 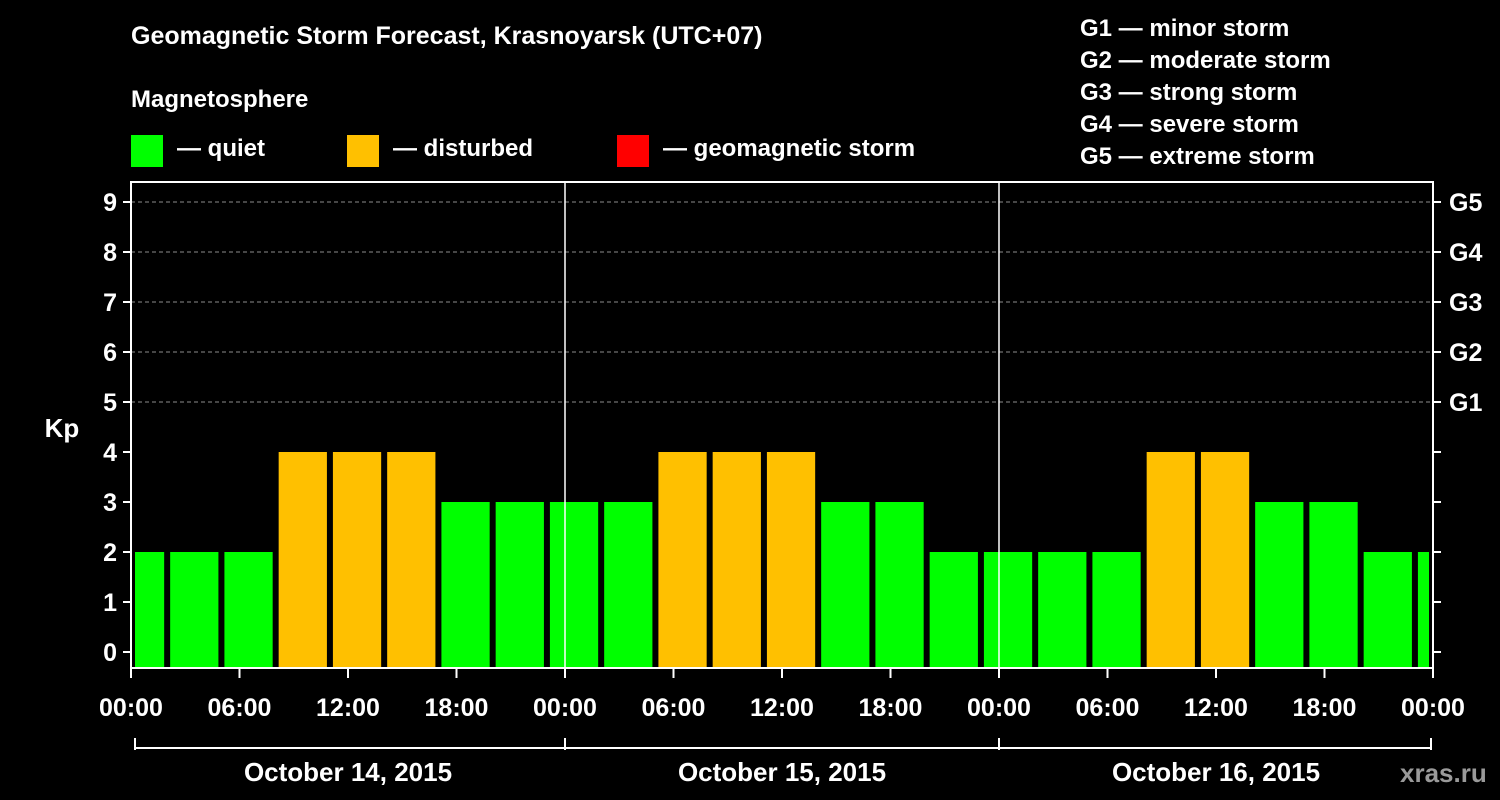 I want to click on g-legend-g5: G5 — extreme storm, so click(x=1197, y=156).